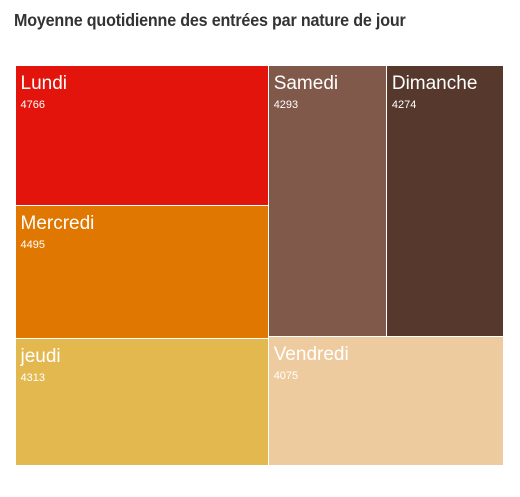 The image size is (520, 497). I want to click on treemap-tile-mercredi: Mercredi 4495, so click(141, 272).